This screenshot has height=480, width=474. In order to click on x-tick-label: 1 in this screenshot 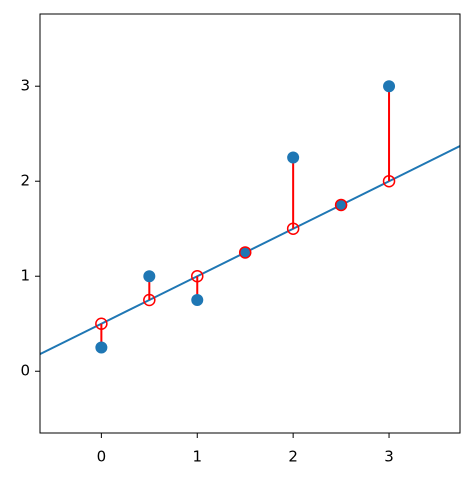, I will do `click(197, 457)`.